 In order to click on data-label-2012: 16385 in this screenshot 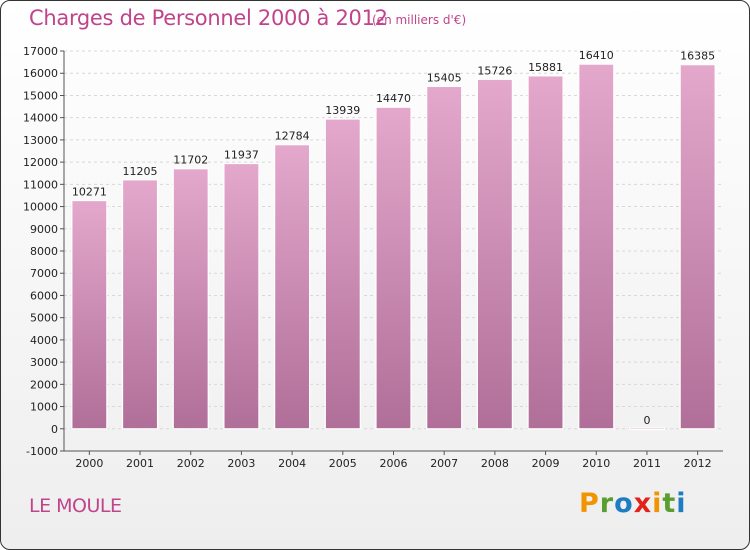, I will do `click(697, 56)`.